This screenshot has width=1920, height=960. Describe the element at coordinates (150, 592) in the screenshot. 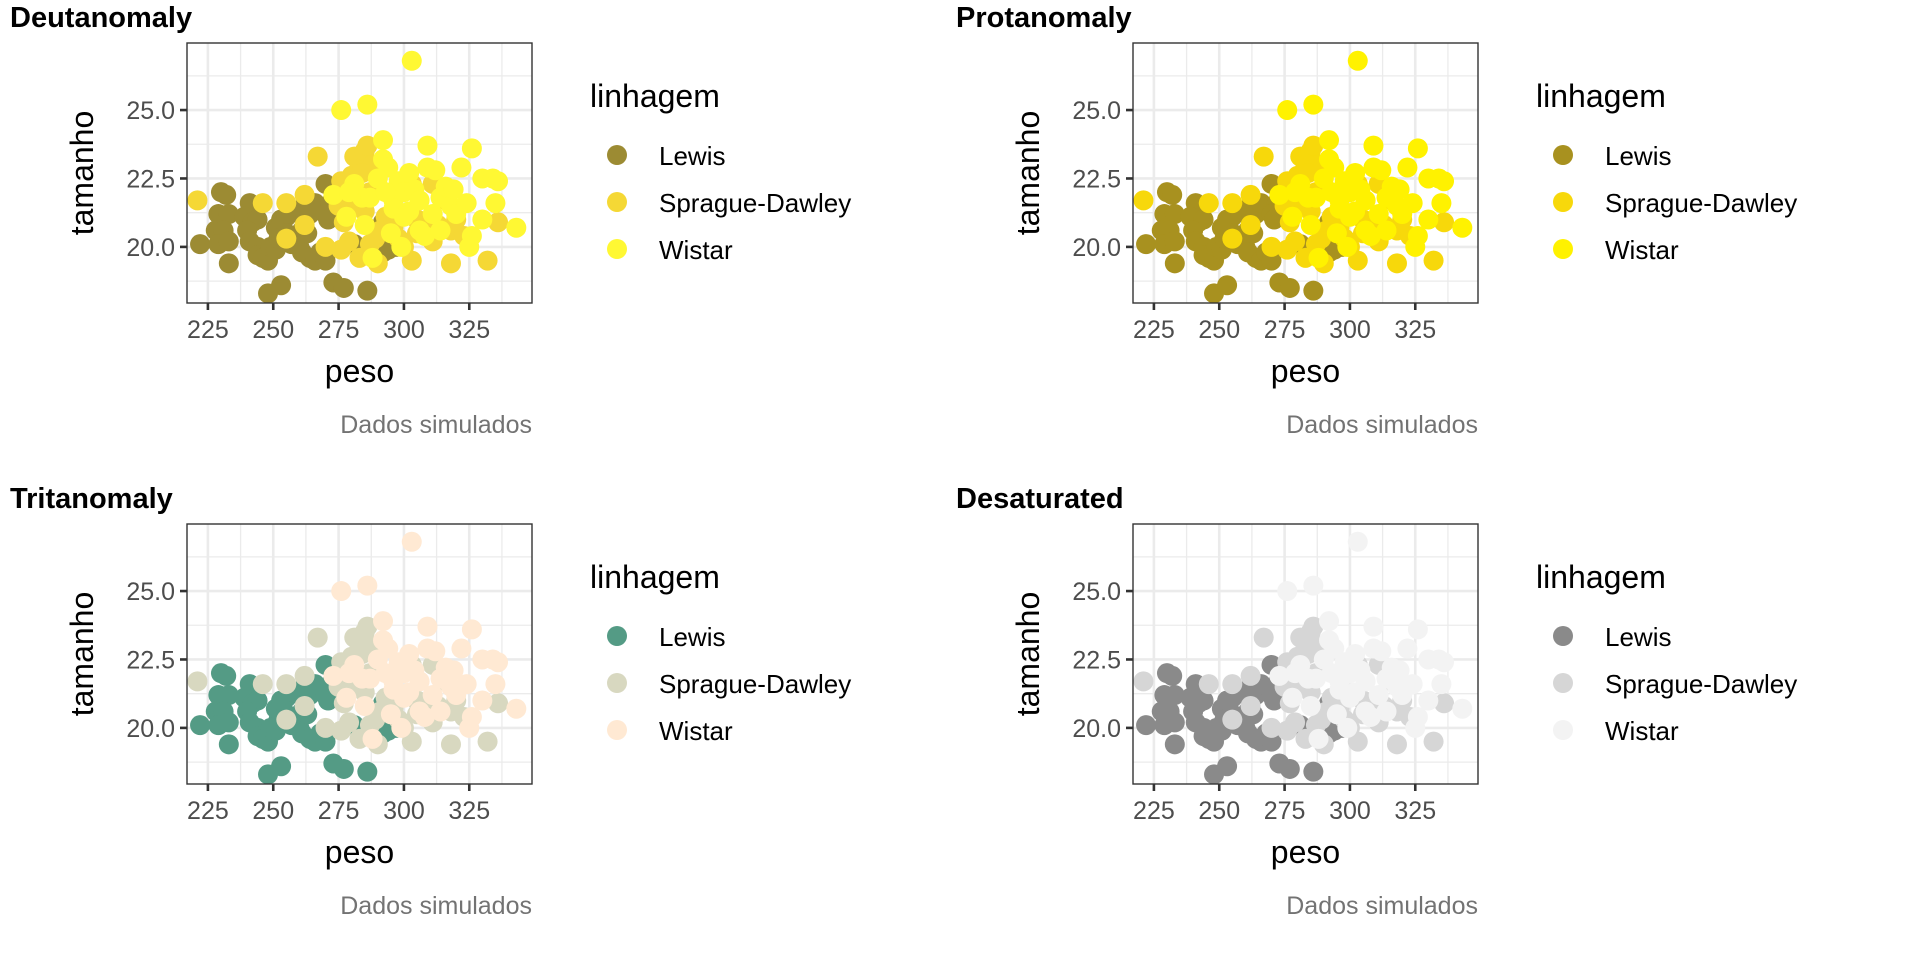

I see `y-tick-label: 25.0` at that location.